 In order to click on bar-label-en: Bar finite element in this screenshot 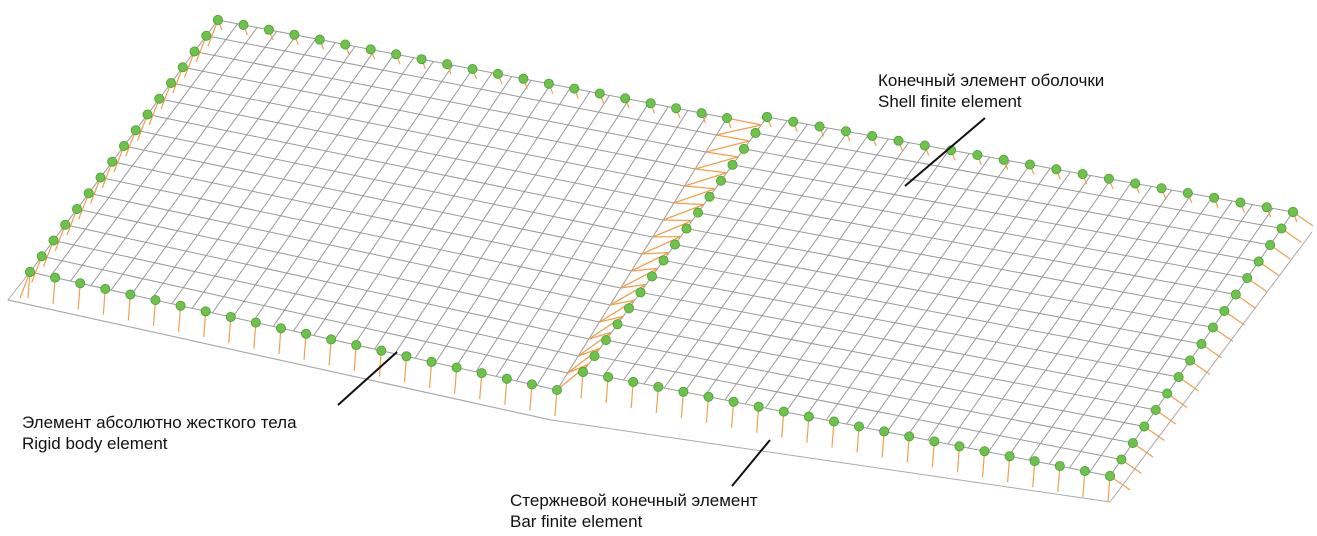, I will do `click(576, 521)`.